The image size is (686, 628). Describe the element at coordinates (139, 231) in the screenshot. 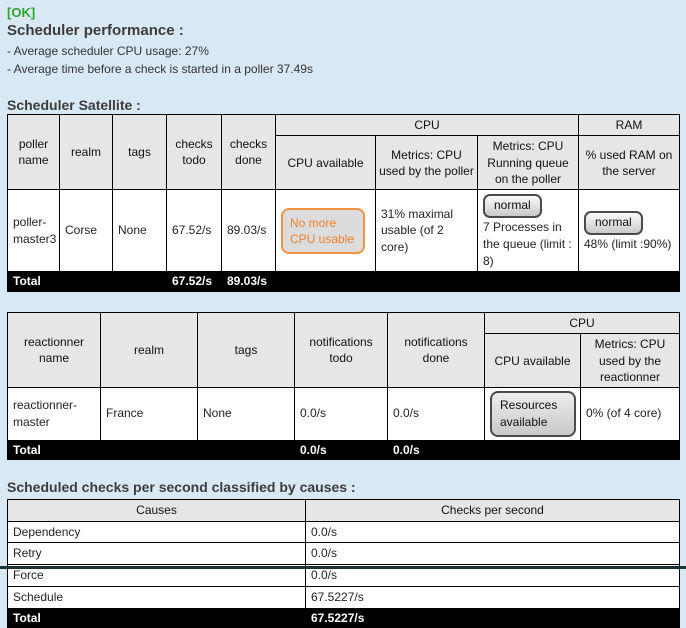

I see `tags-cell: None` at that location.